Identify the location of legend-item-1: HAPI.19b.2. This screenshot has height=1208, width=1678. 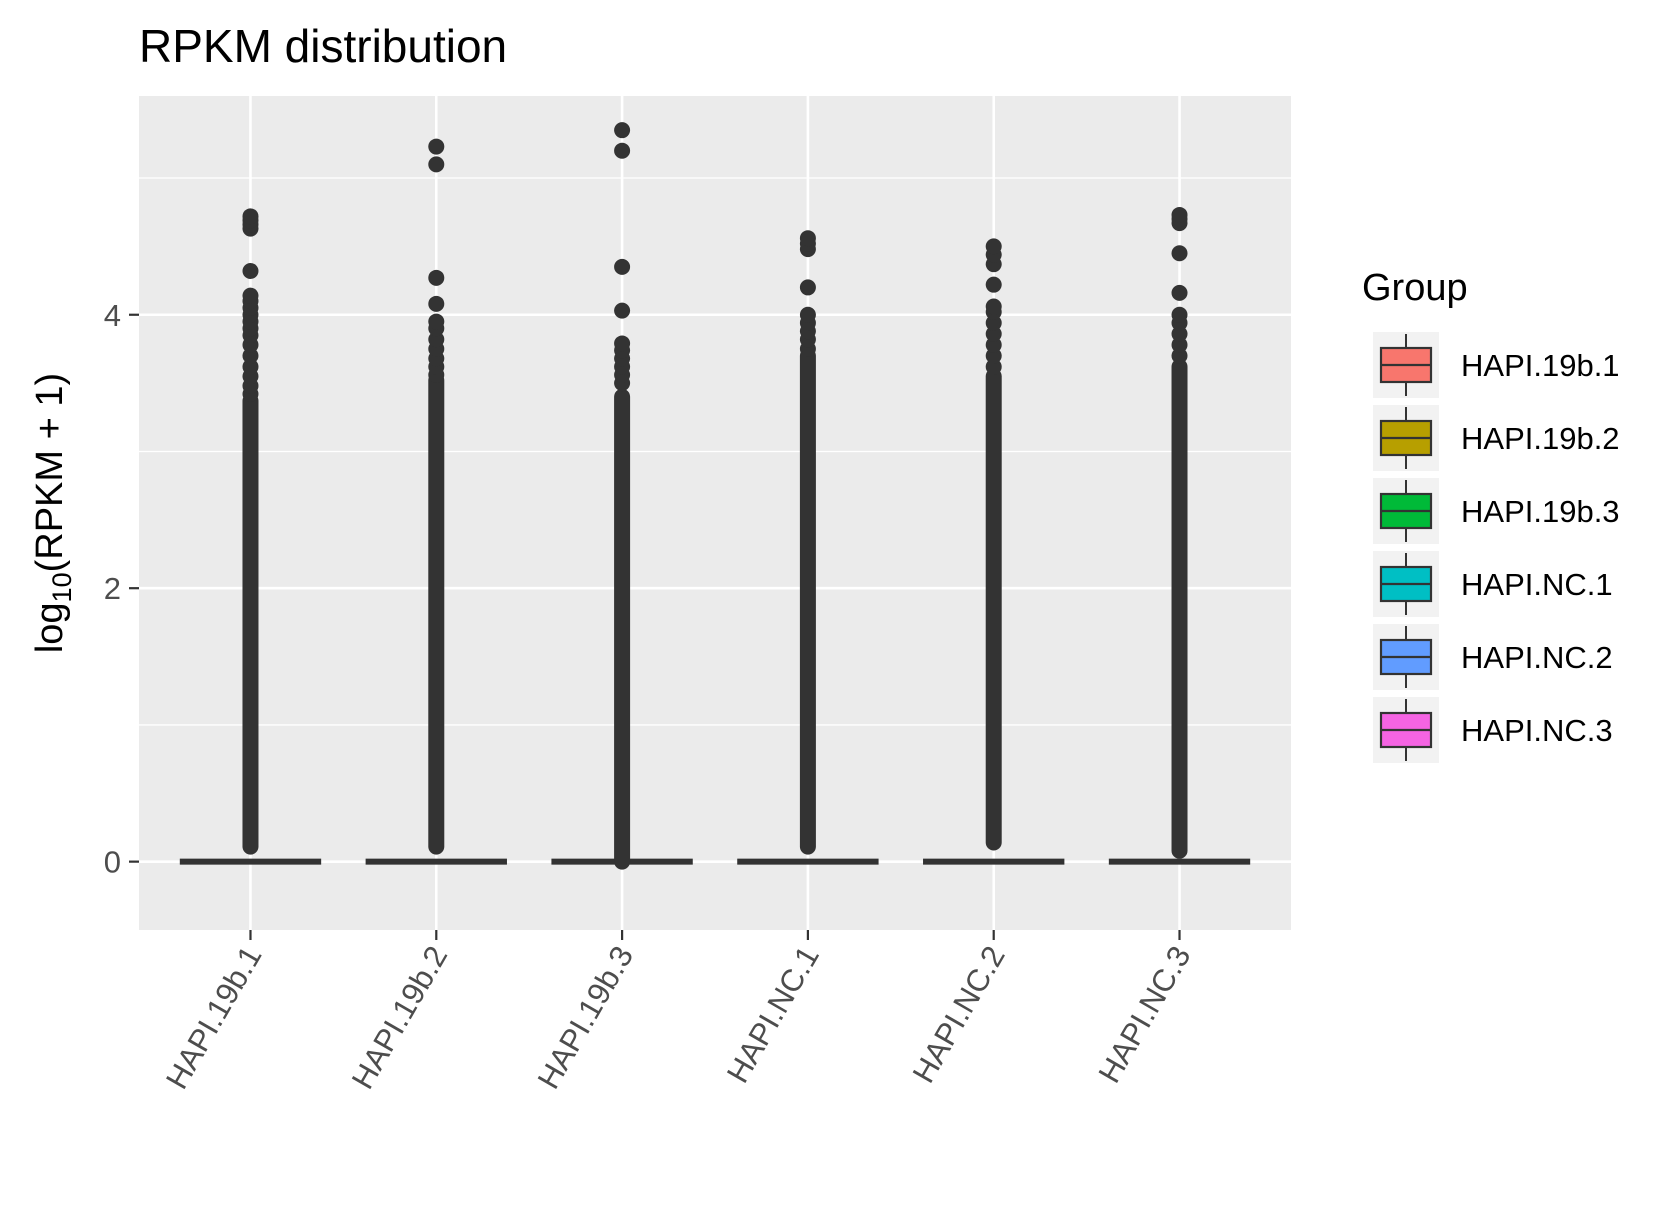
(1496, 438).